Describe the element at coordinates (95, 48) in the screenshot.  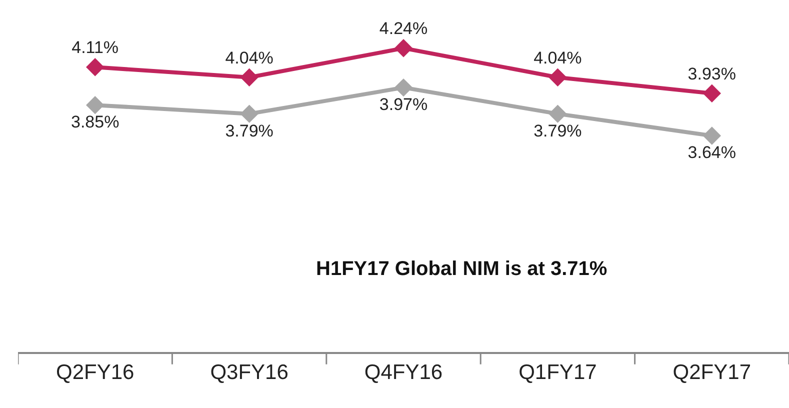
I see `data-label: 4.11%` at that location.